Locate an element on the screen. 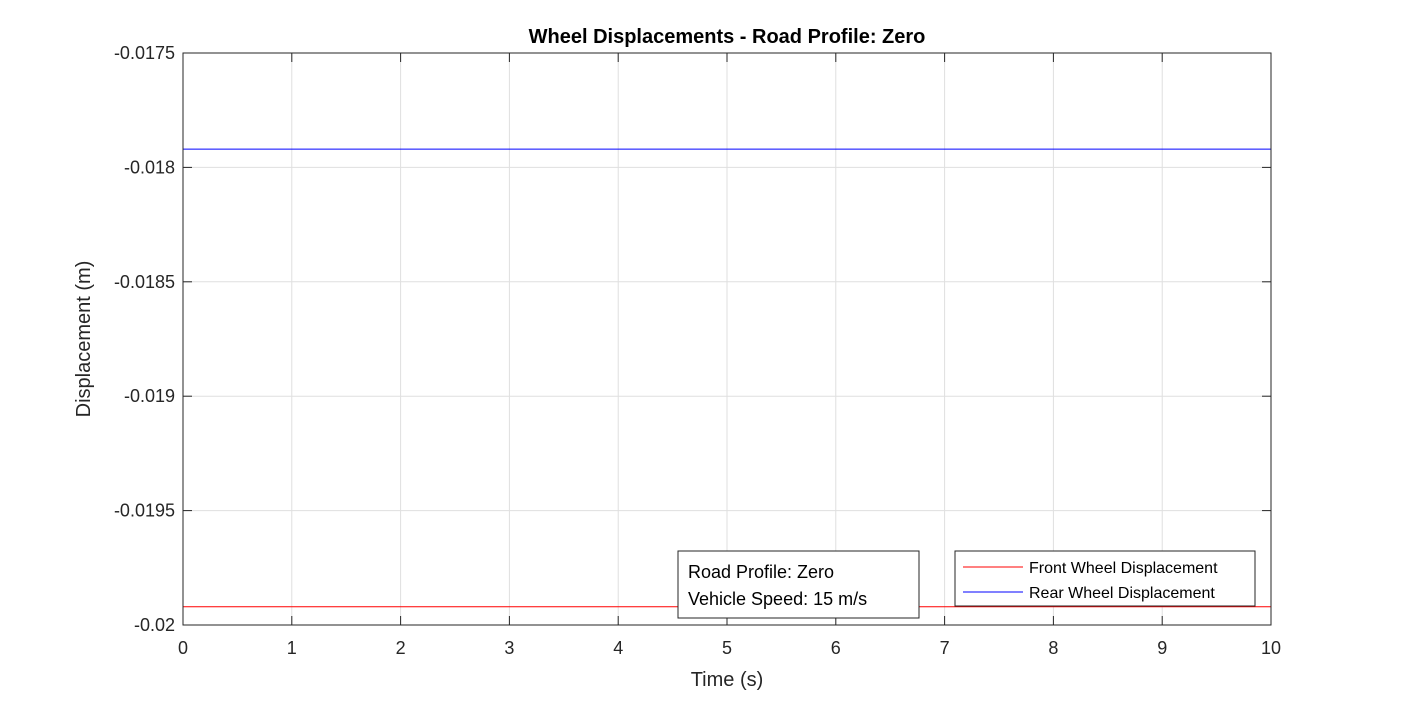  y-tick-label: -0.0185 is located at coordinates (144, 282).